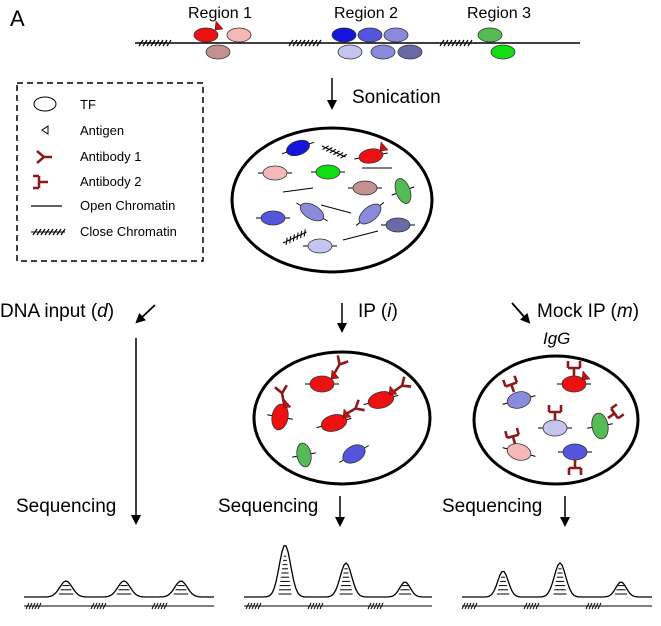 This screenshot has width=661, height=626. What do you see at coordinates (563, 418) in the screenshot?
I see `mock-ip-bound-fragments` at bounding box center [563, 418].